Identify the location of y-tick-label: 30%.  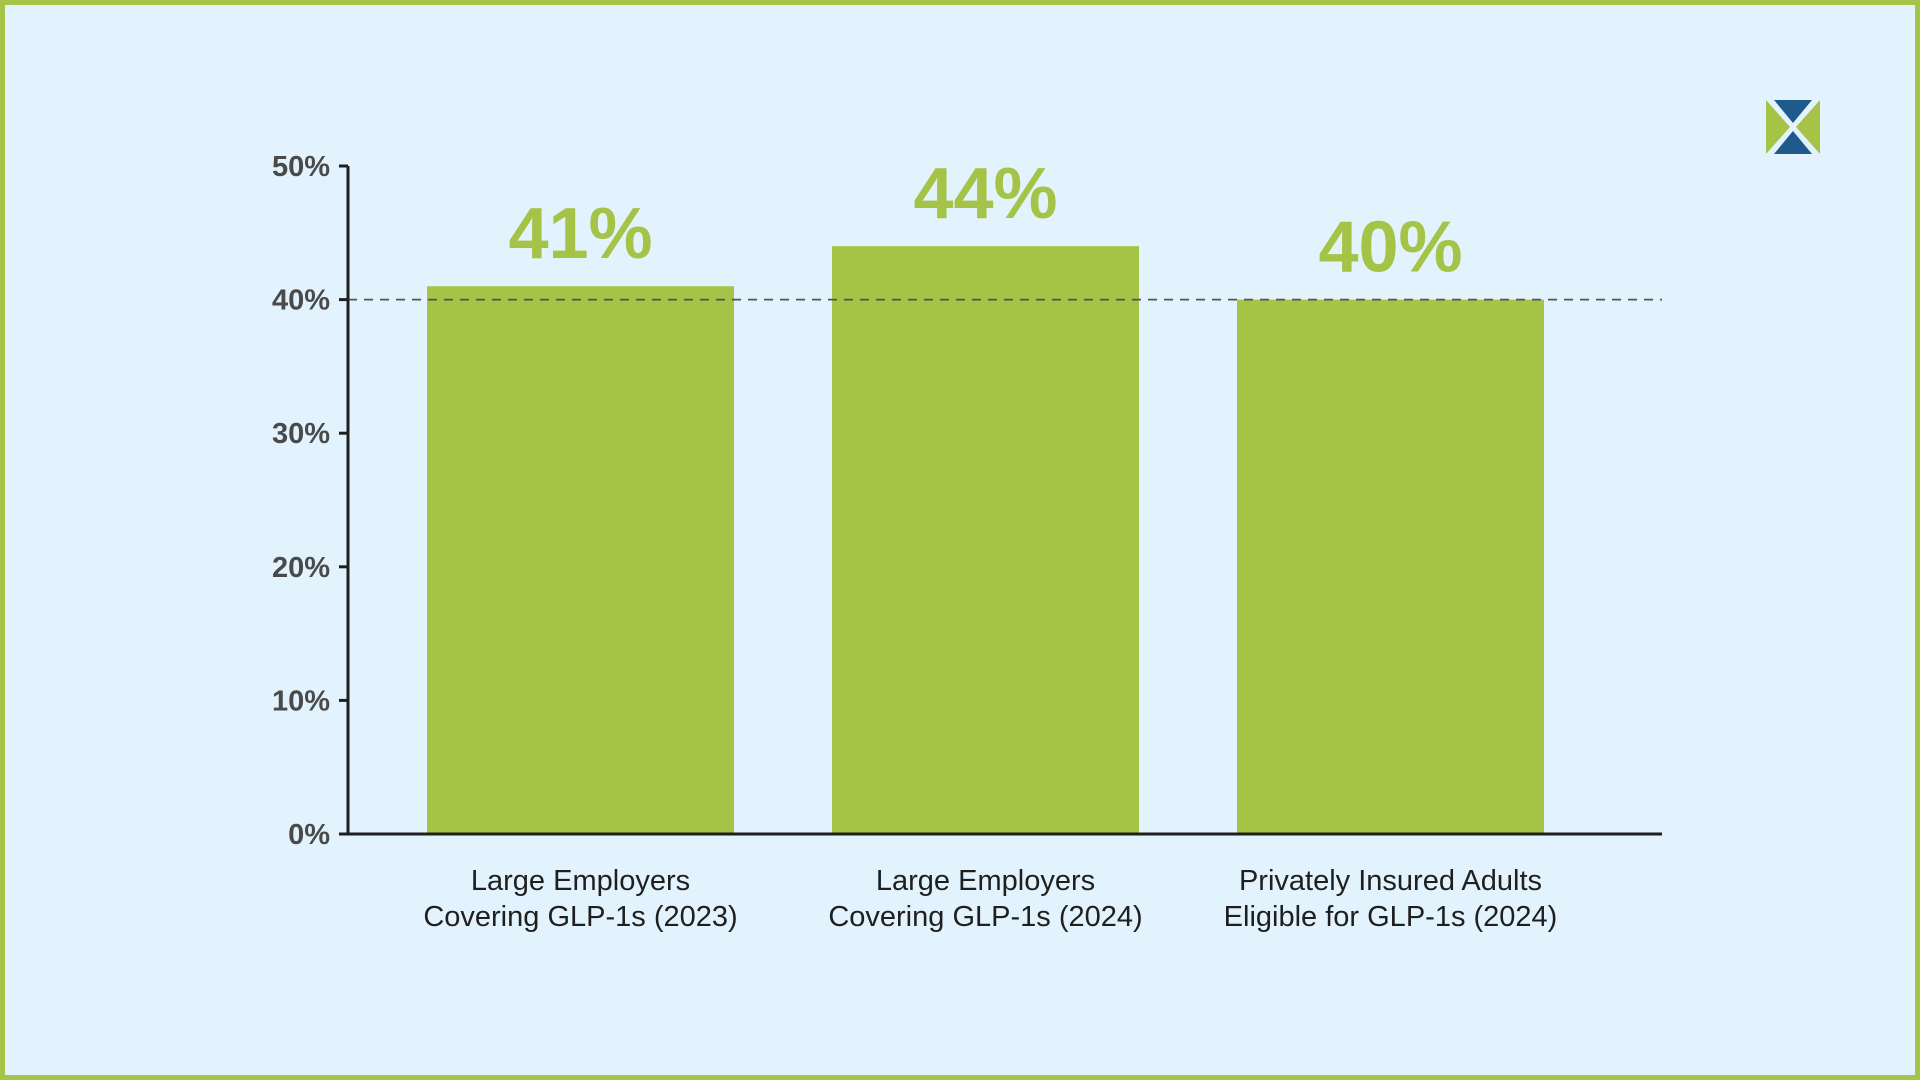
(301, 434).